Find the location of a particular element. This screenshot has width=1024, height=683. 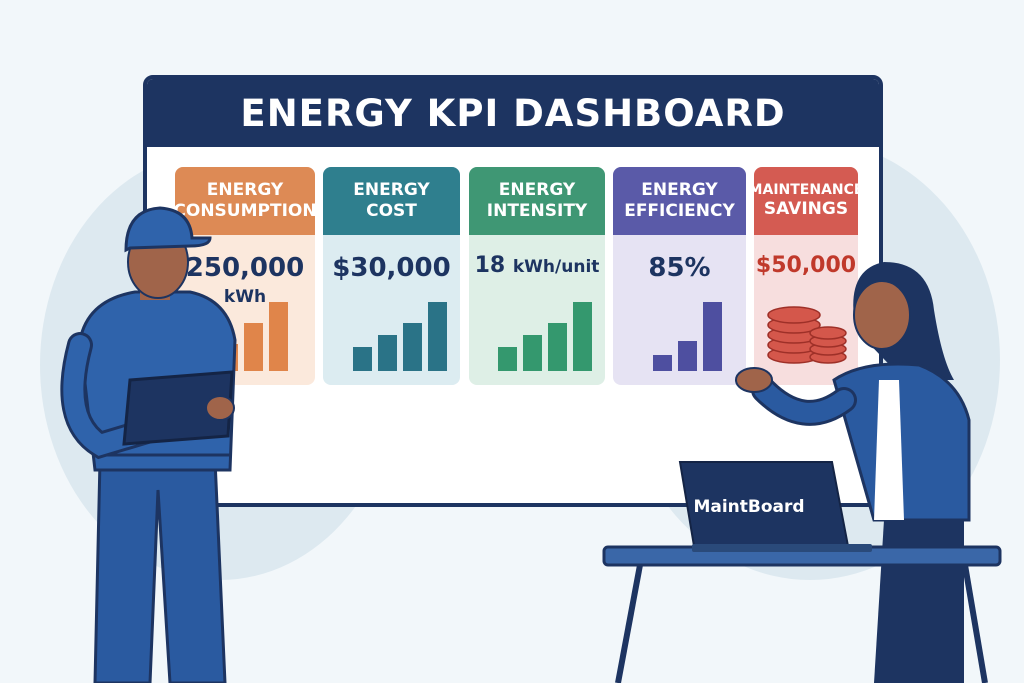

kpi-card-header: ENERGY INTENSITY is located at coordinates (537, 201).